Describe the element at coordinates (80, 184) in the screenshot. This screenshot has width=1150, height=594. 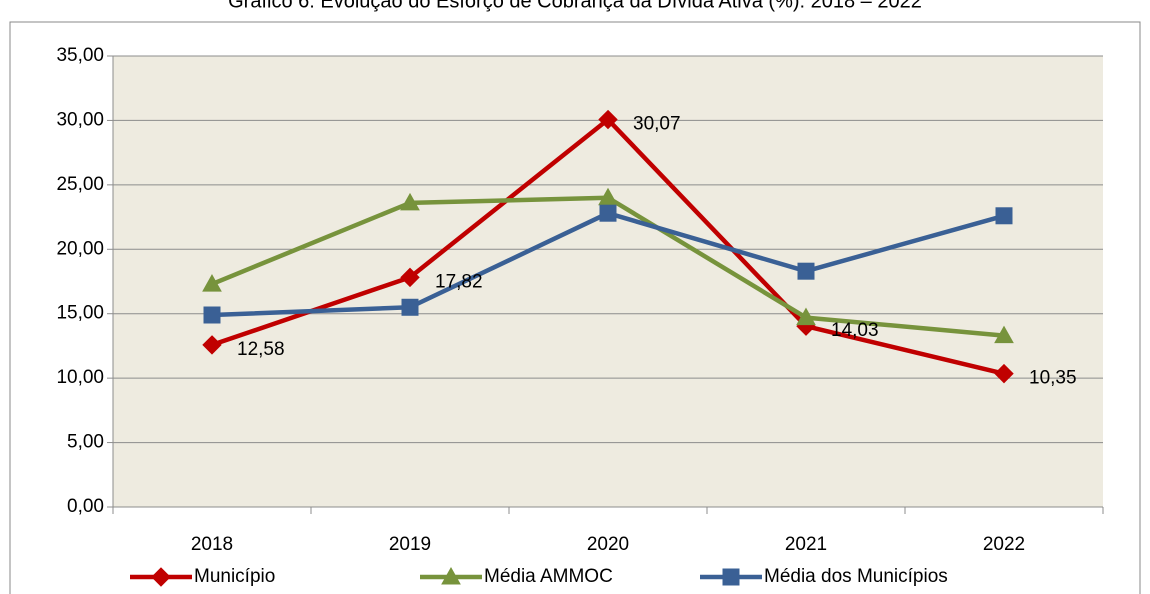
I see `y-tick-label: 25,00` at that location.